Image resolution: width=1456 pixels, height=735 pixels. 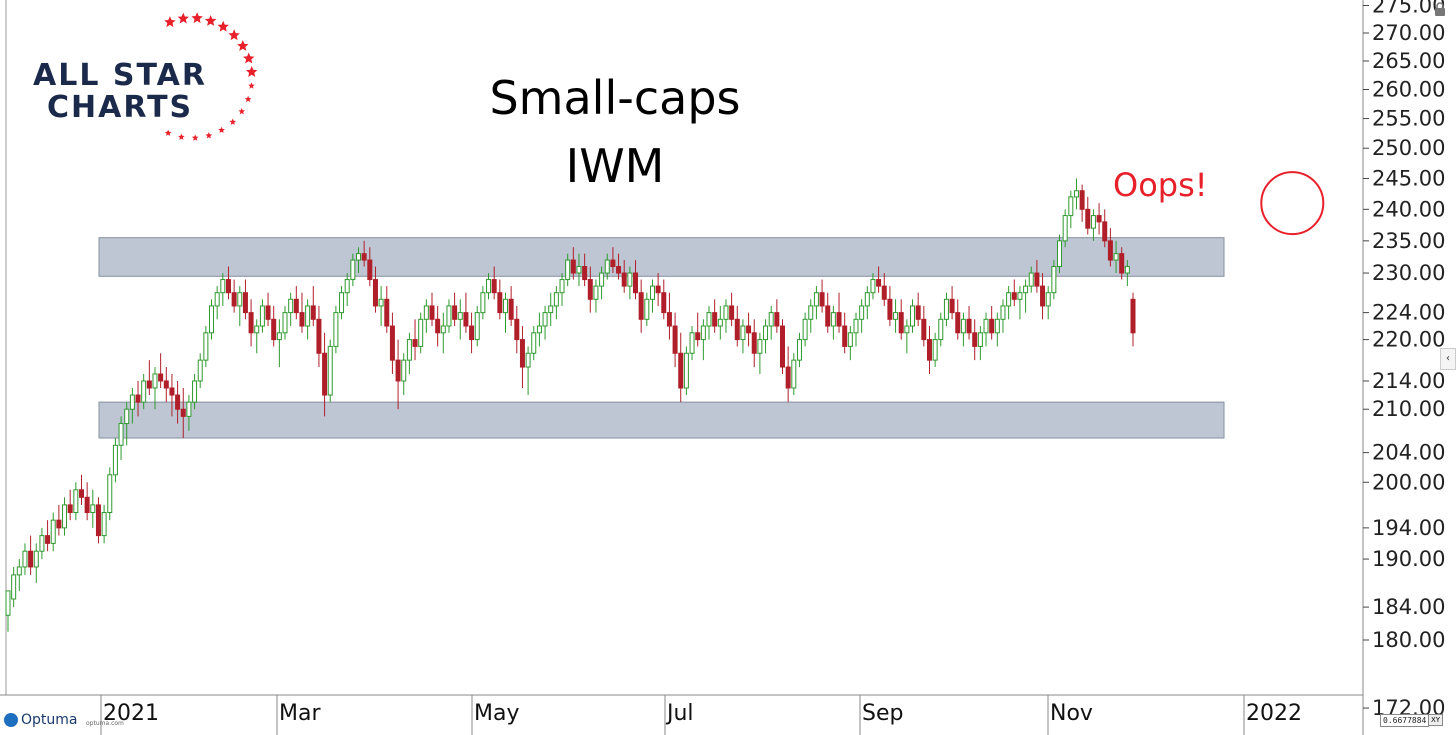 I want to click on x-tick-label: Nov, so click(x=1071, y=713).